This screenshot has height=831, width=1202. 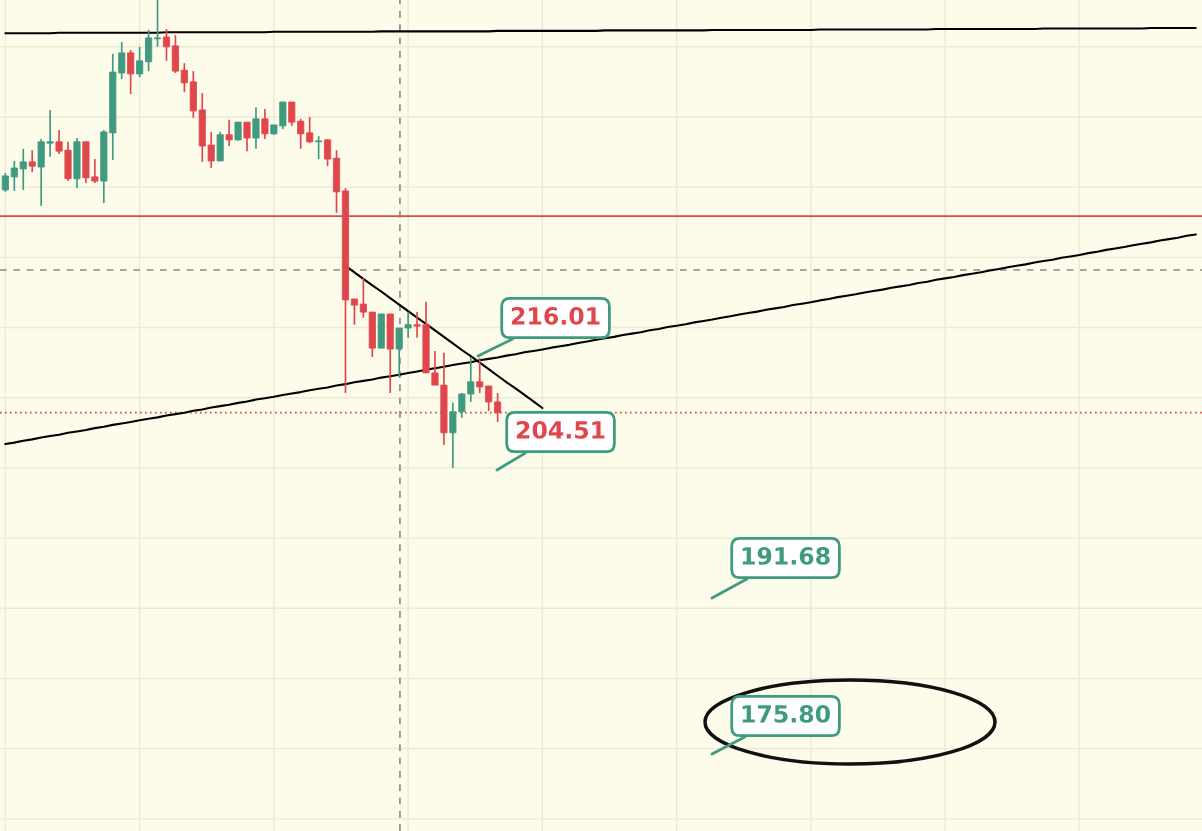 What do you see at coordinates (555, 315) in the screenshot?
I see `annotation: 216.01` at bounding box center [555, 315].